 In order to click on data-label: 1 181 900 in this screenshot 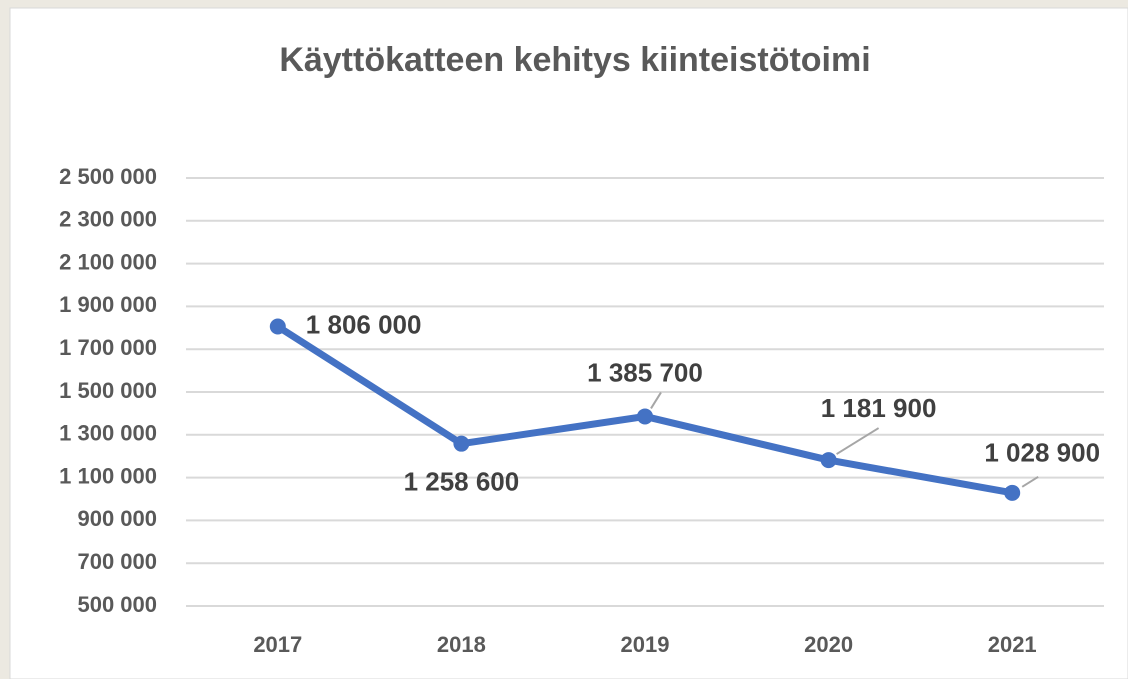, I will do `click(879, 408)`.